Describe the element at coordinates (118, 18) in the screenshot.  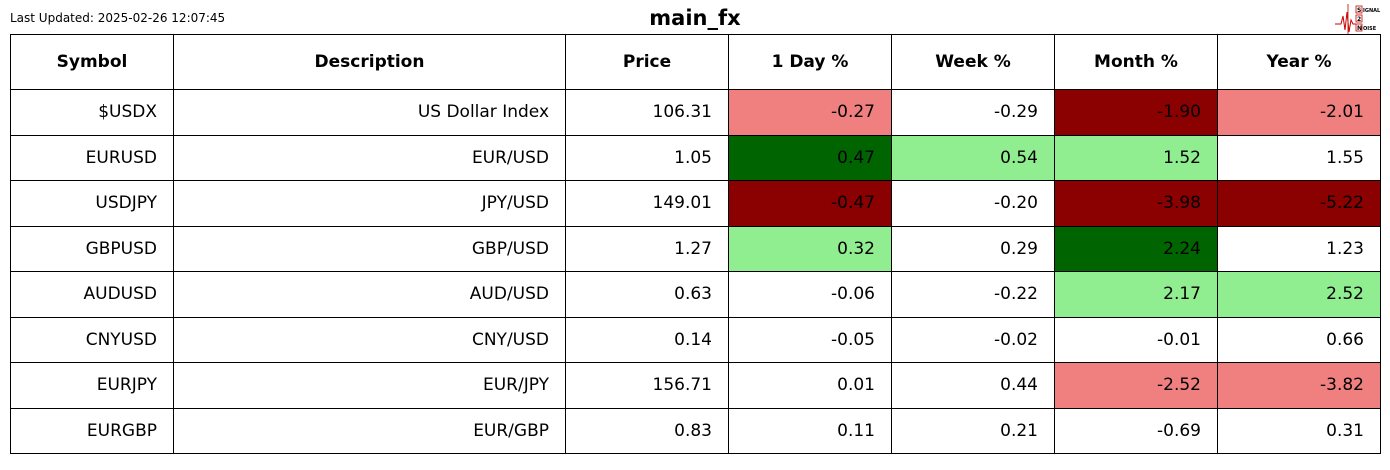
I see `last-updated: Last Updated: 2025-02-26 12:07:45` at that location.